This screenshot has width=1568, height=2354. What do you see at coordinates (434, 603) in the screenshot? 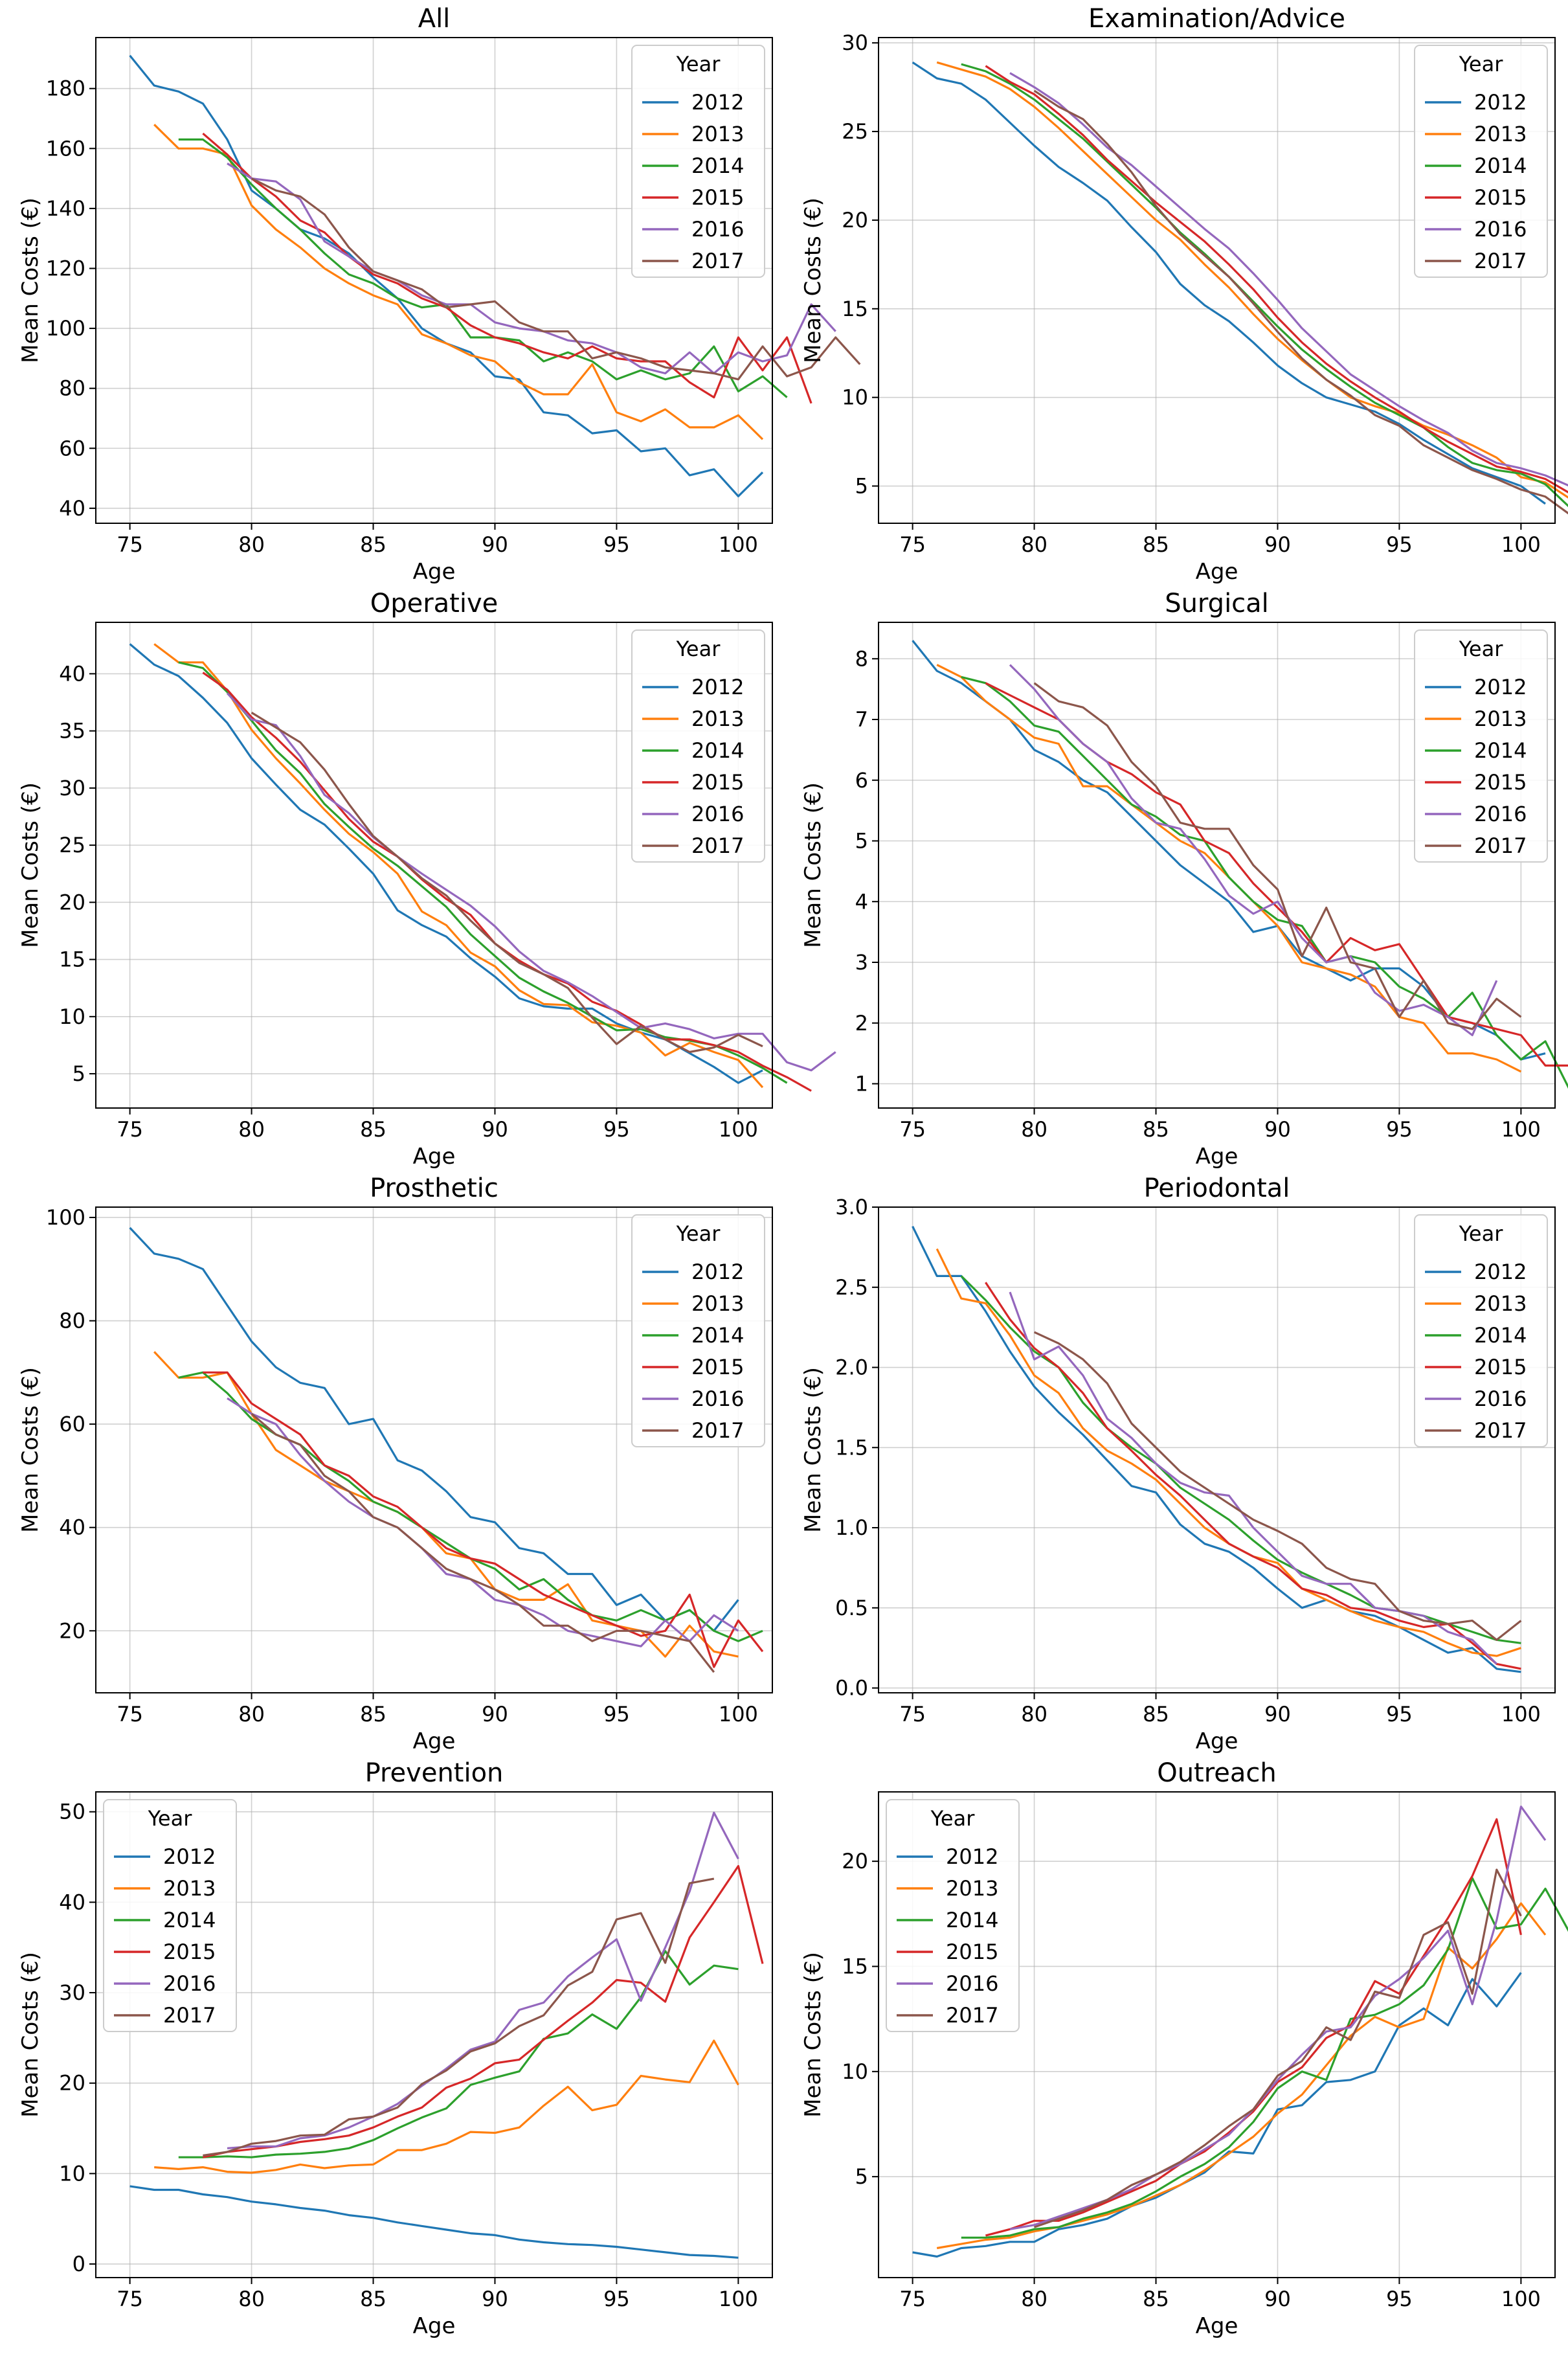
I see `subplot-title: Operative` at bounding box center [434, 603].